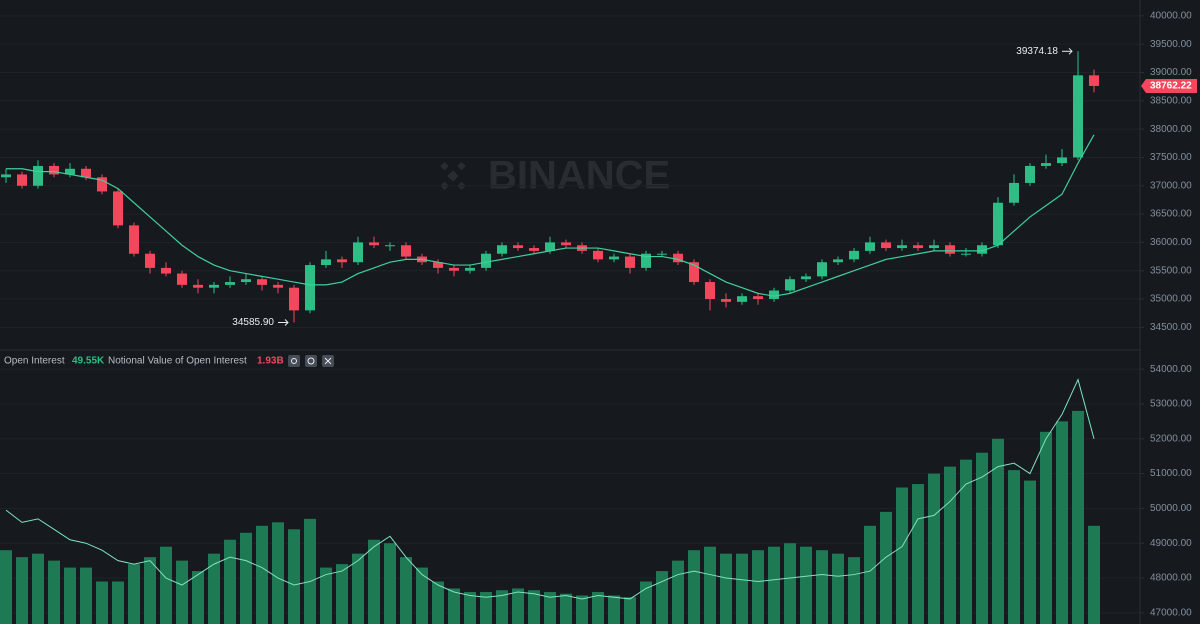 This screenshot has width=1200, height=624. Describe the element at coordinates (34, 361) in the screenshot. I see `legend-label: Open Interest` at that location.